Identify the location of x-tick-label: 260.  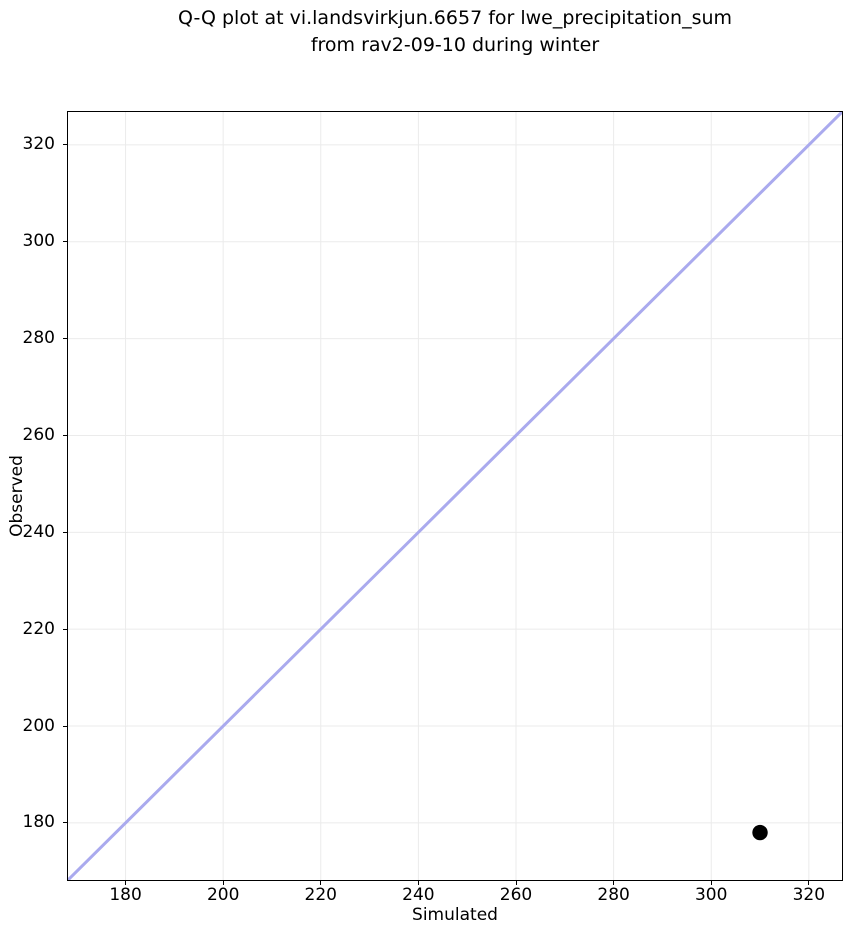
(516, 895).